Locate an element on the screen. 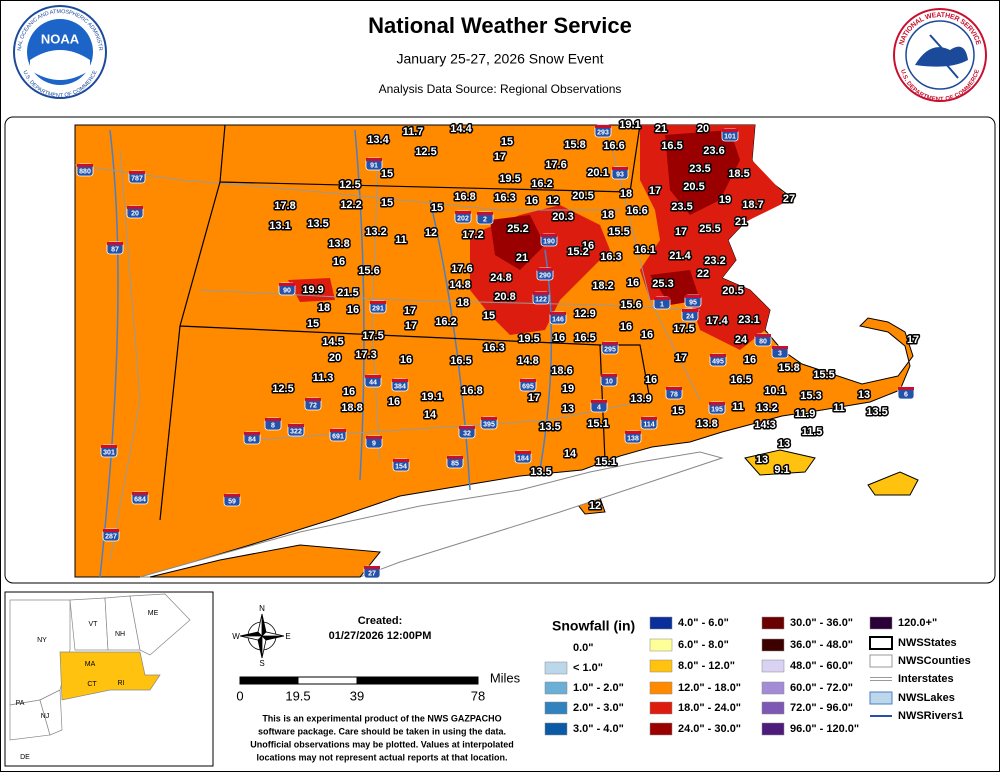 This screenshot has width=1000, height=772. snowfall-report: 20.5 is located at coordinates (693, 187).